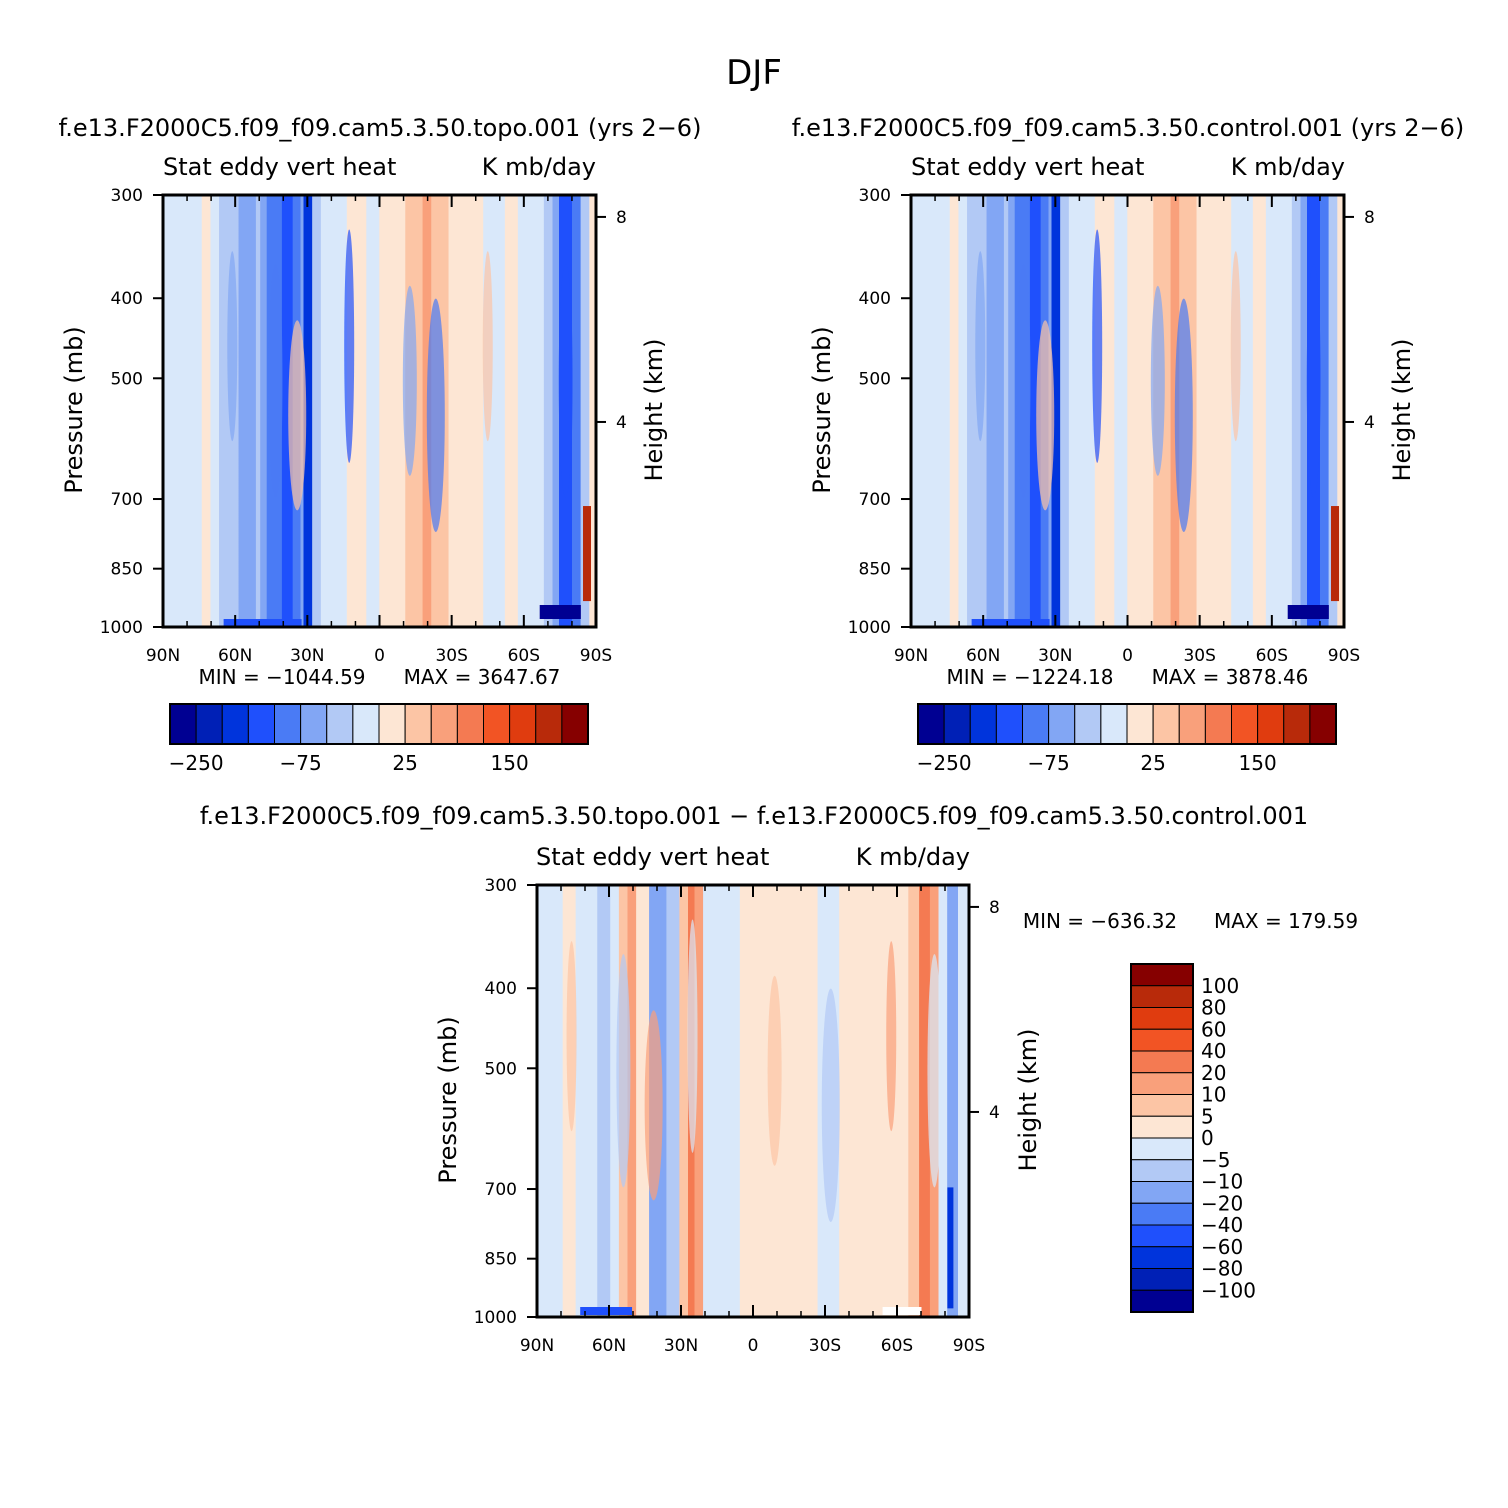 This screenshot has height=1508, width=1508. I want to click on panel-topo-left-string: Stat eddy vert heat, so click(279, 167).